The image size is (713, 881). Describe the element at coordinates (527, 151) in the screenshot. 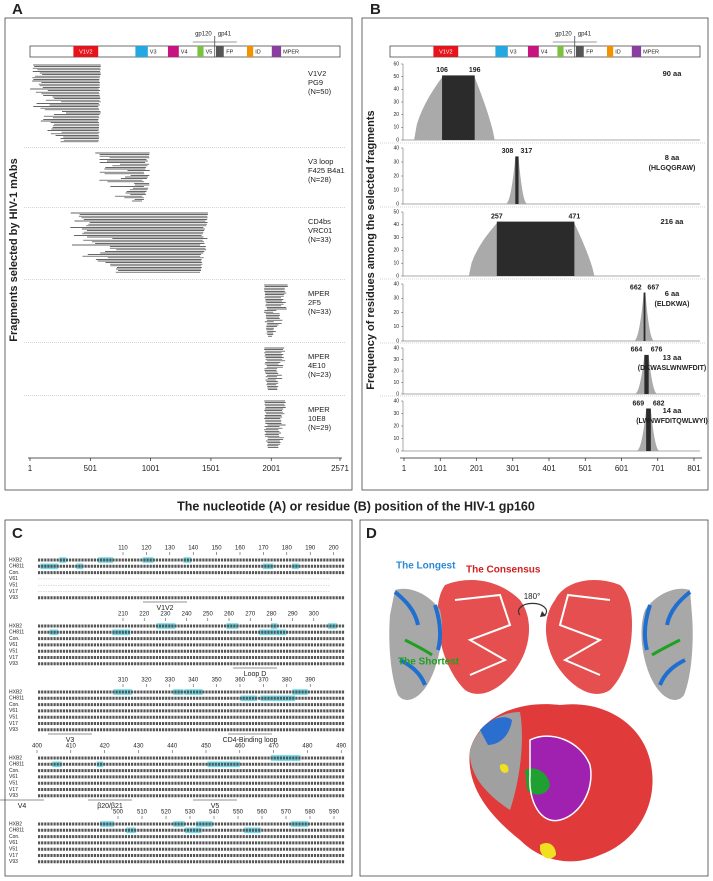

I see `range-label: 317` at that location.